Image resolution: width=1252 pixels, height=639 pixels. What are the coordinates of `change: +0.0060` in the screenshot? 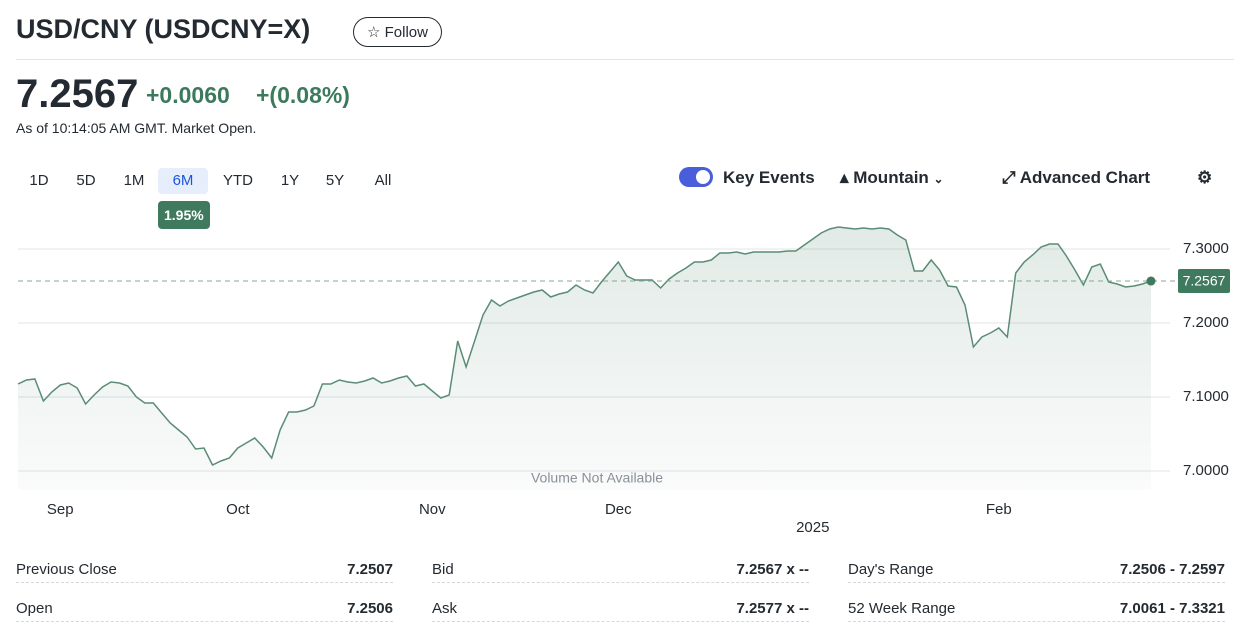 It's located at (188, 95).